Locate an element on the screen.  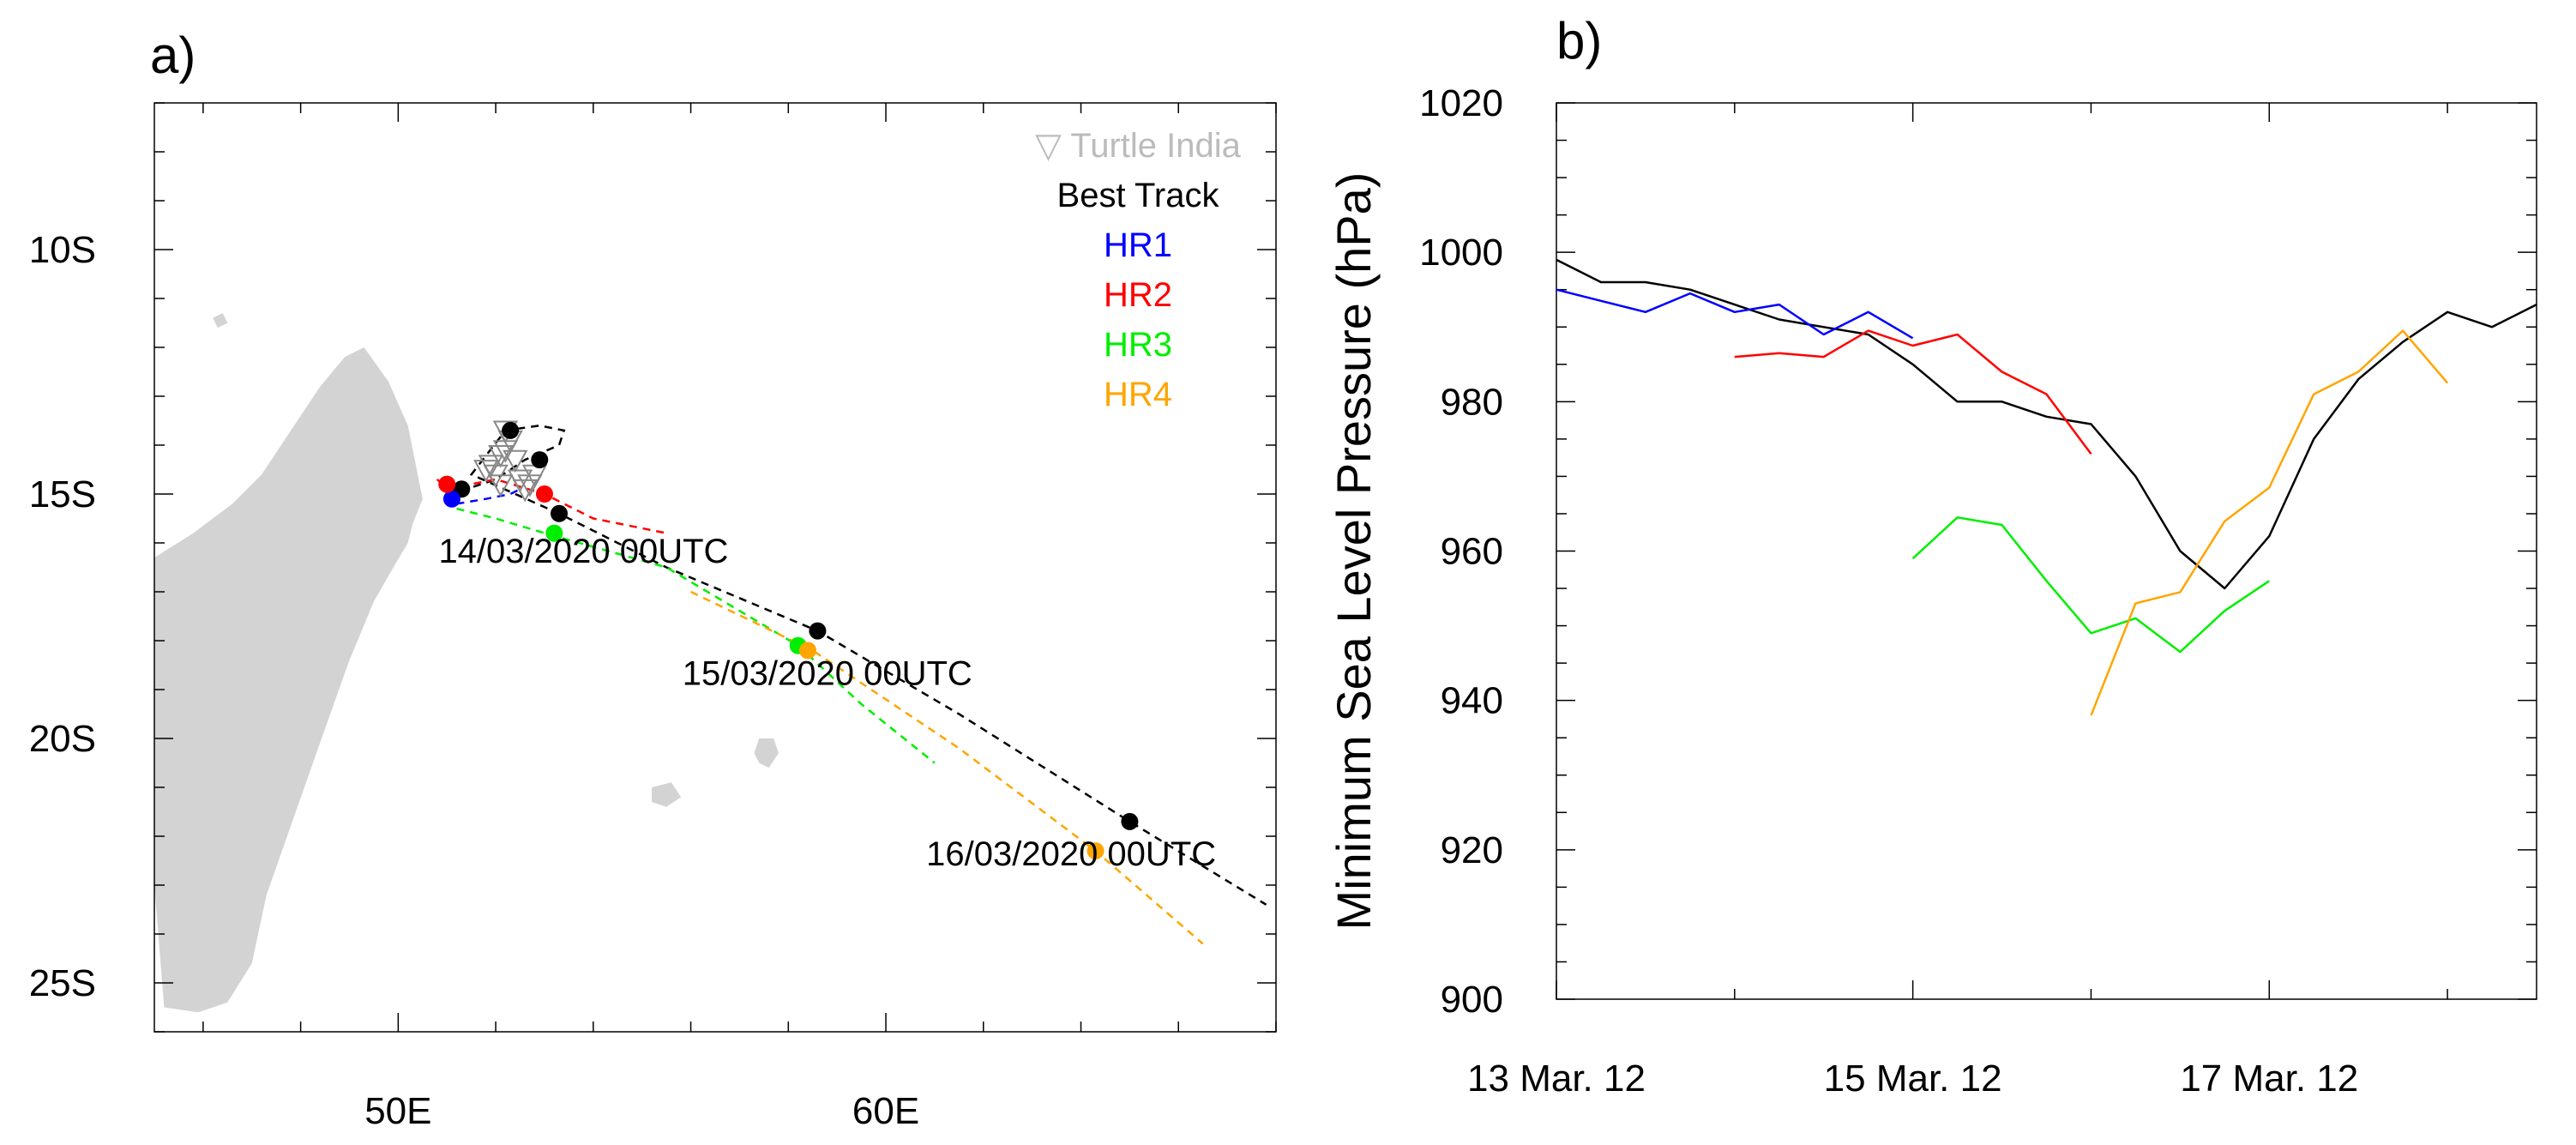
series-line-hr2 is located at coordinates (1913, 392).